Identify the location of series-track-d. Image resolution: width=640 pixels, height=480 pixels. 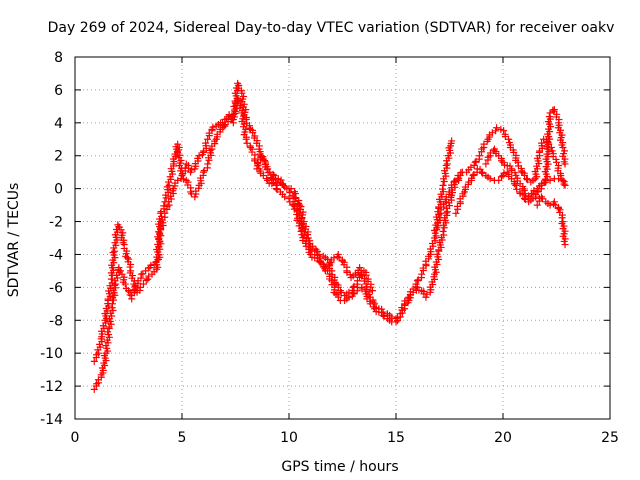
(501, 179).